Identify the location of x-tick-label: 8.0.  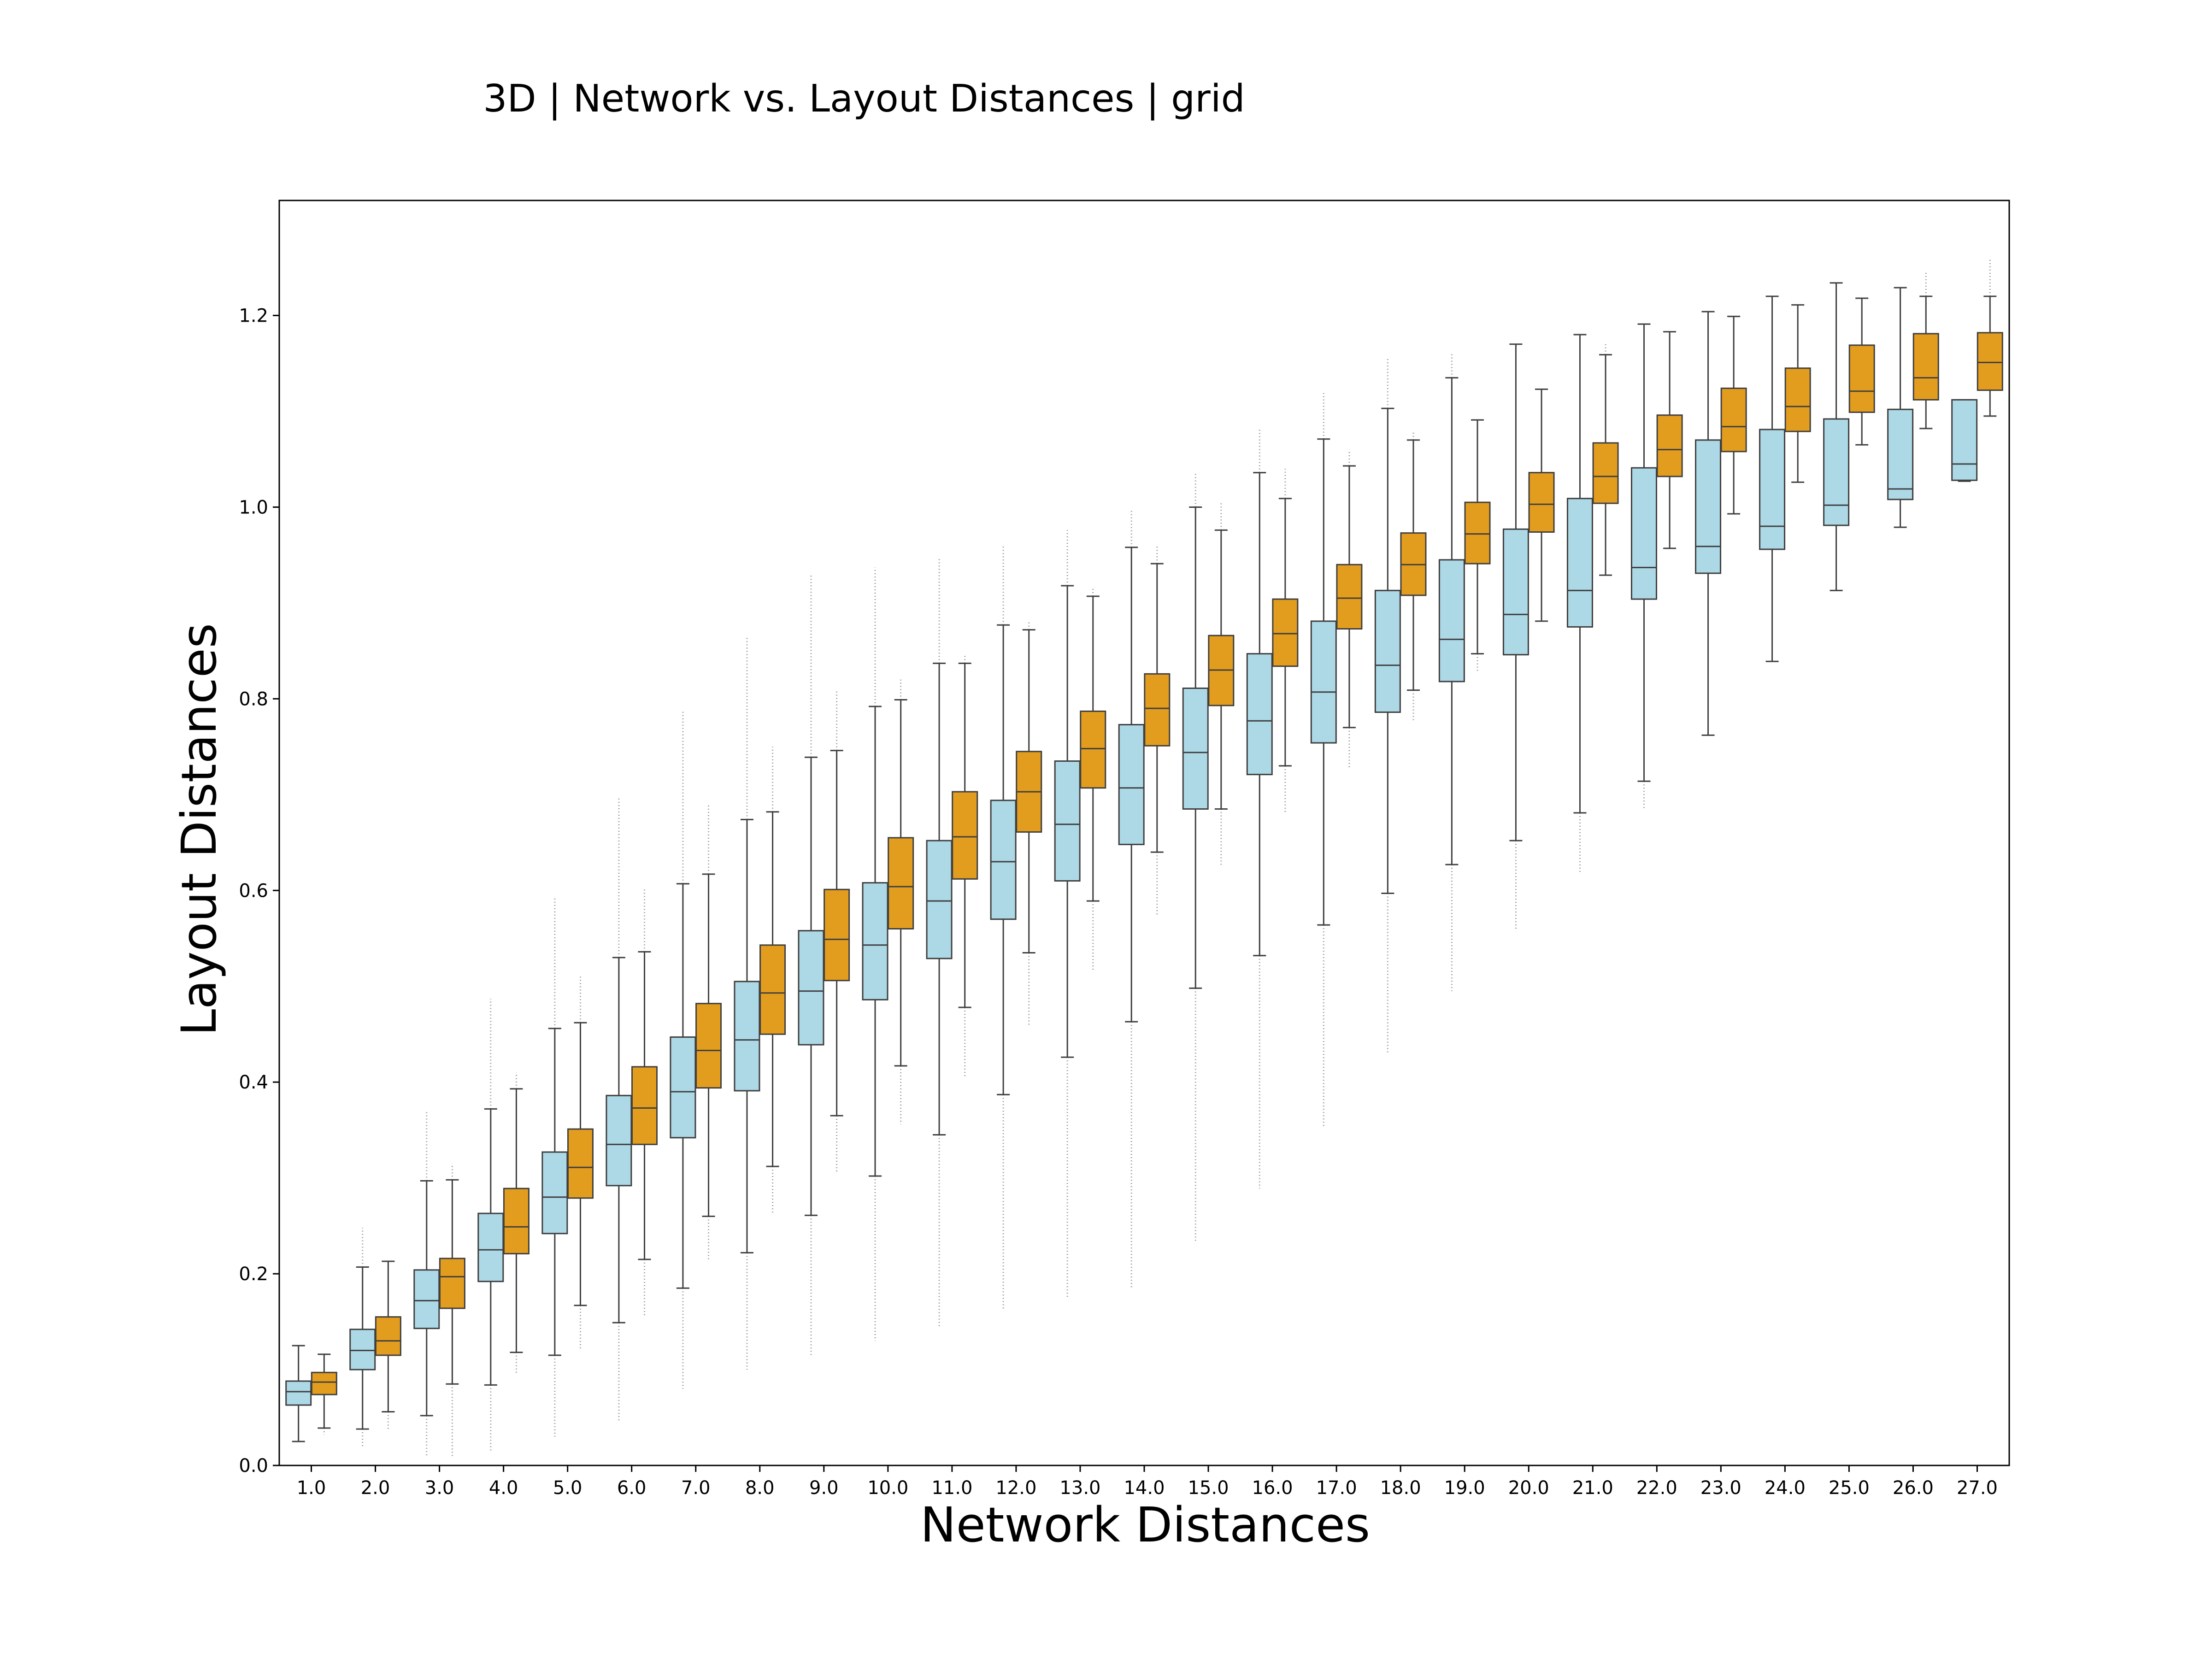
(760, 1488).